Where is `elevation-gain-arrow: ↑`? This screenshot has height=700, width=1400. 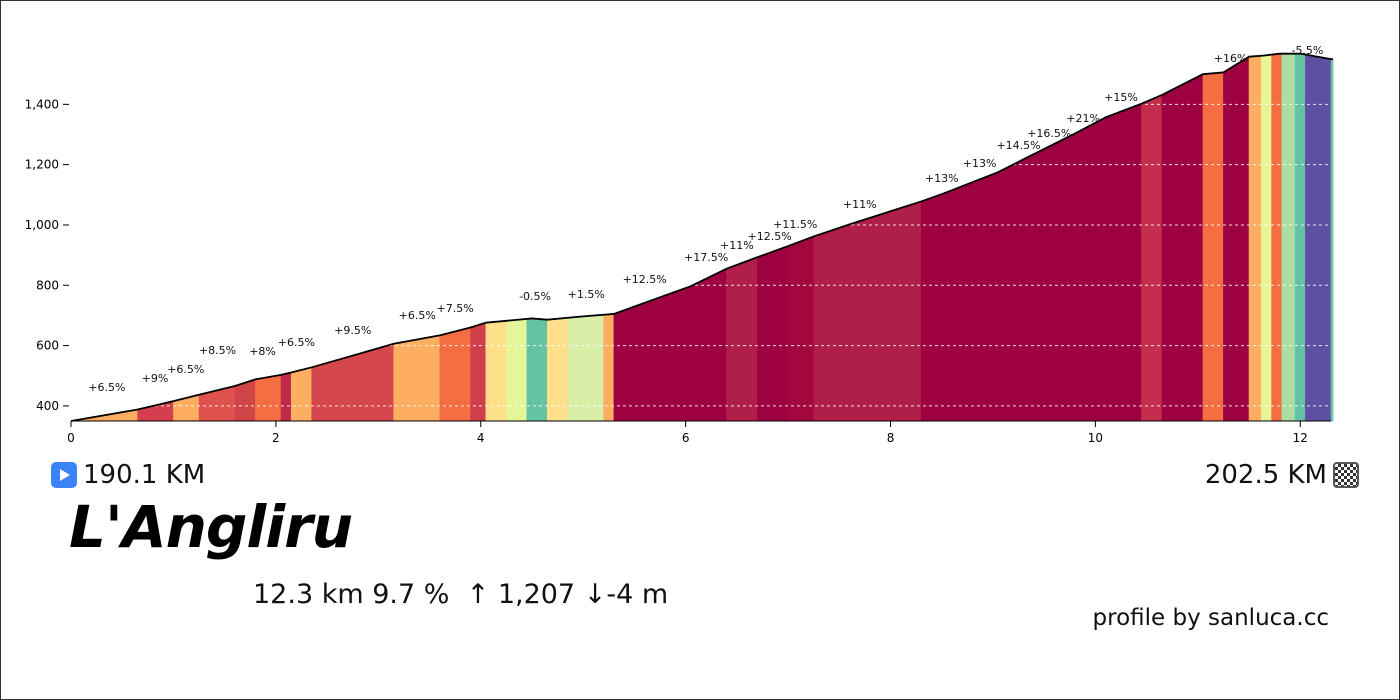 elevation-gain-arrow: ↑ is located at coordinates (478, 594).